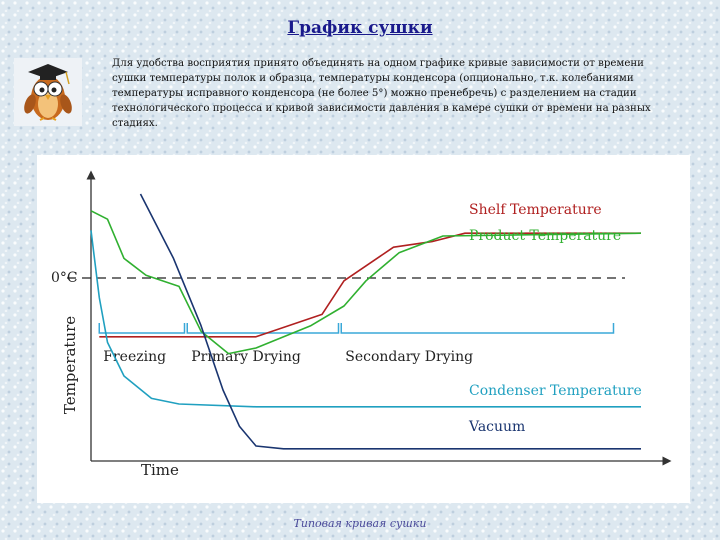 Image resolution: width=720 pixels, height=540 pixels. Describe the element at coordinates (356, 344) in the screenshot. I see `stage-brackets: Freezing Primary Drying Secondary Drying` at that location.